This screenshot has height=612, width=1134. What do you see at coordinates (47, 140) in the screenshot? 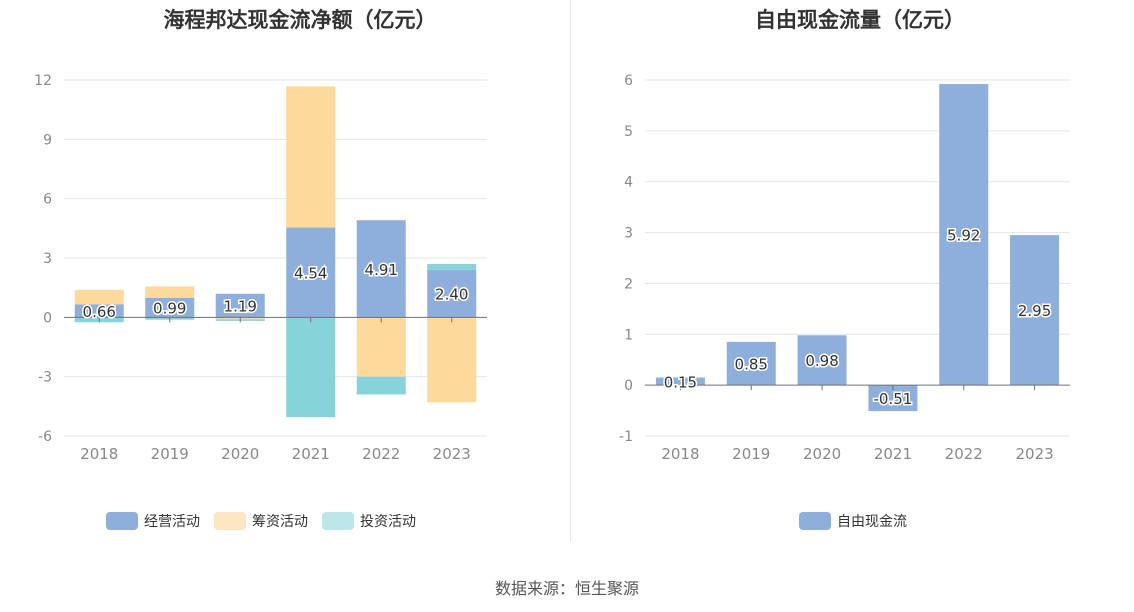
I see `left-y-tick-label: 9` at bounding box center [47, 140].